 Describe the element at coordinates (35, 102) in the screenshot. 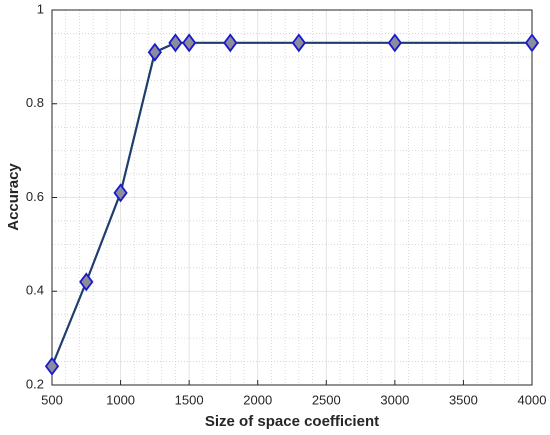

I see `y-tick-label: 0.8` at that location.